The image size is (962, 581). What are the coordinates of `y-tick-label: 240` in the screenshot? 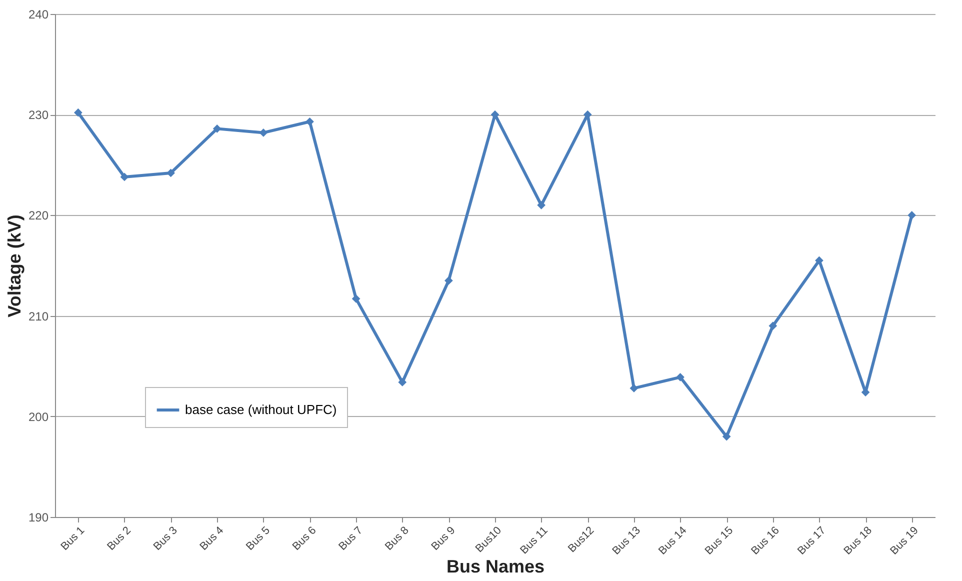 It's located at (38, 15).